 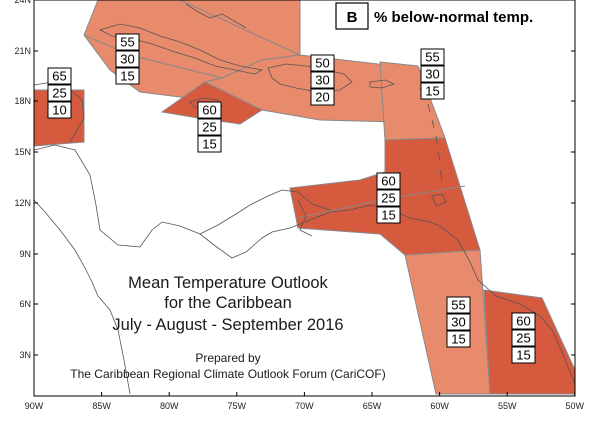 I want to click on lon-tick-label: 55W, so click(x=507, y=406).